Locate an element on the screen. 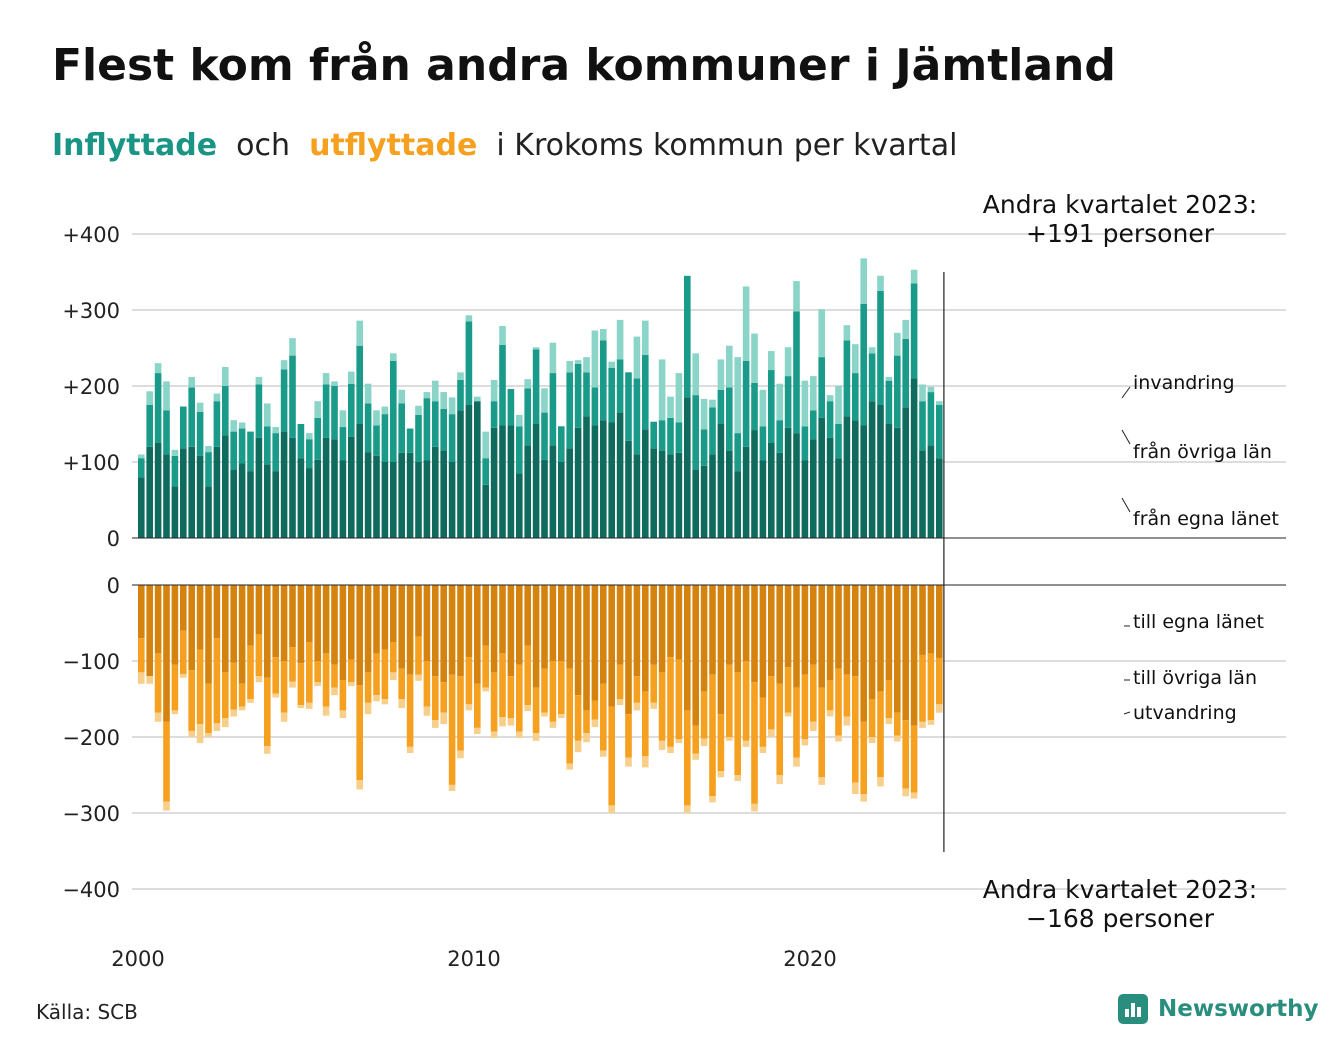  annotation-inflow: +191 personer is located at coordinates (1120, 233).